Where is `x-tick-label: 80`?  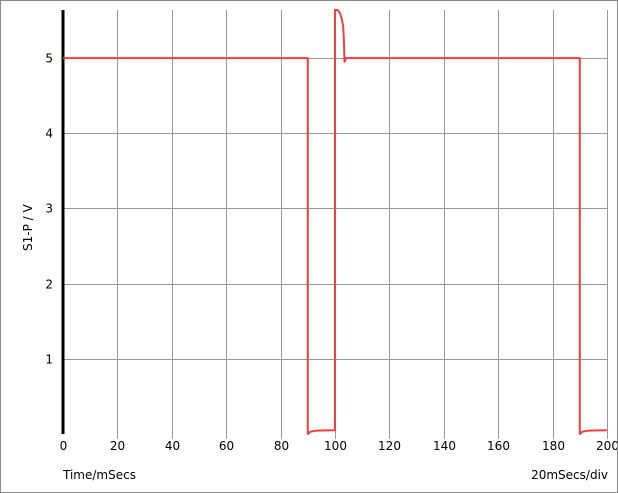 x-tick-label: 80 is located at coordinates (281, 446).